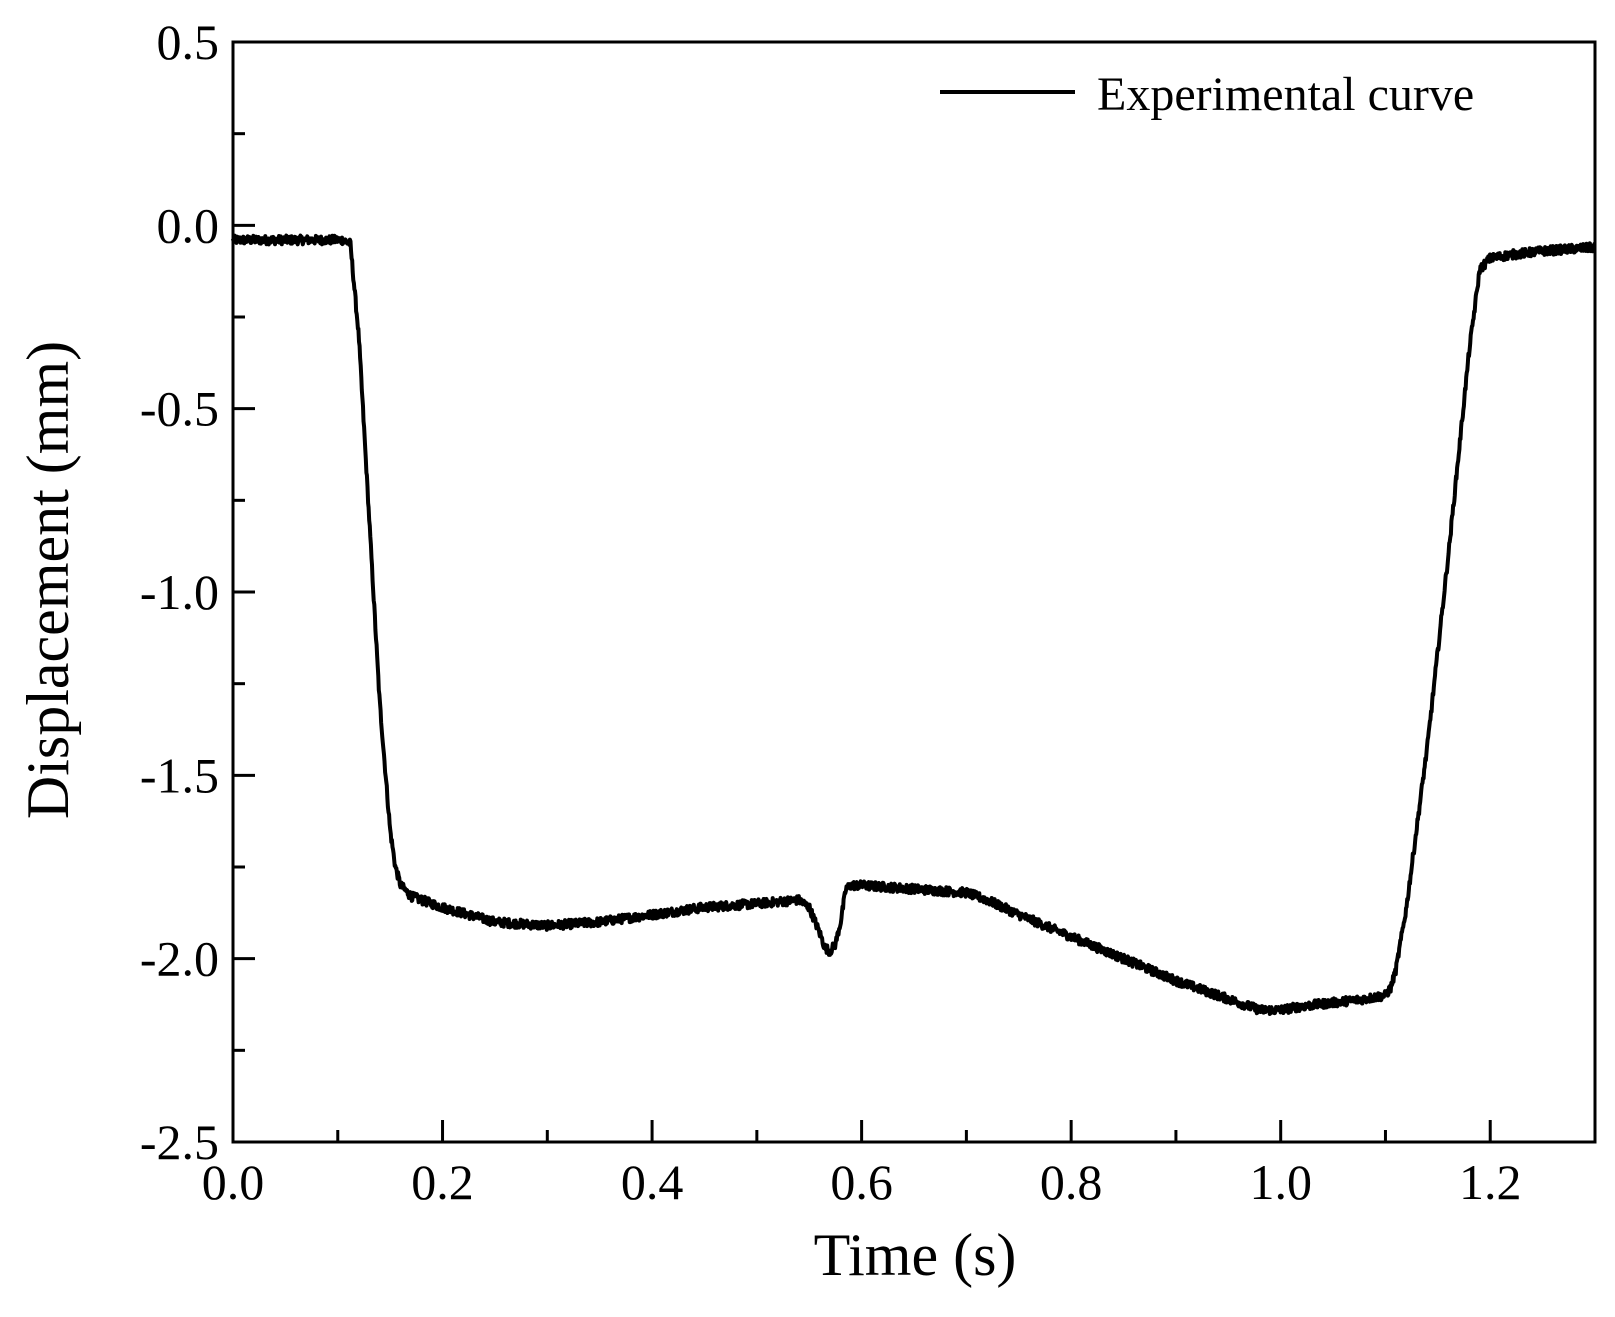 Image resolution: width=1615 pixels, height=1317 pixels. Describe the element at coordinates (861, 1182) in the screenshot. I see `x-tick-label: 0.6` at that location.